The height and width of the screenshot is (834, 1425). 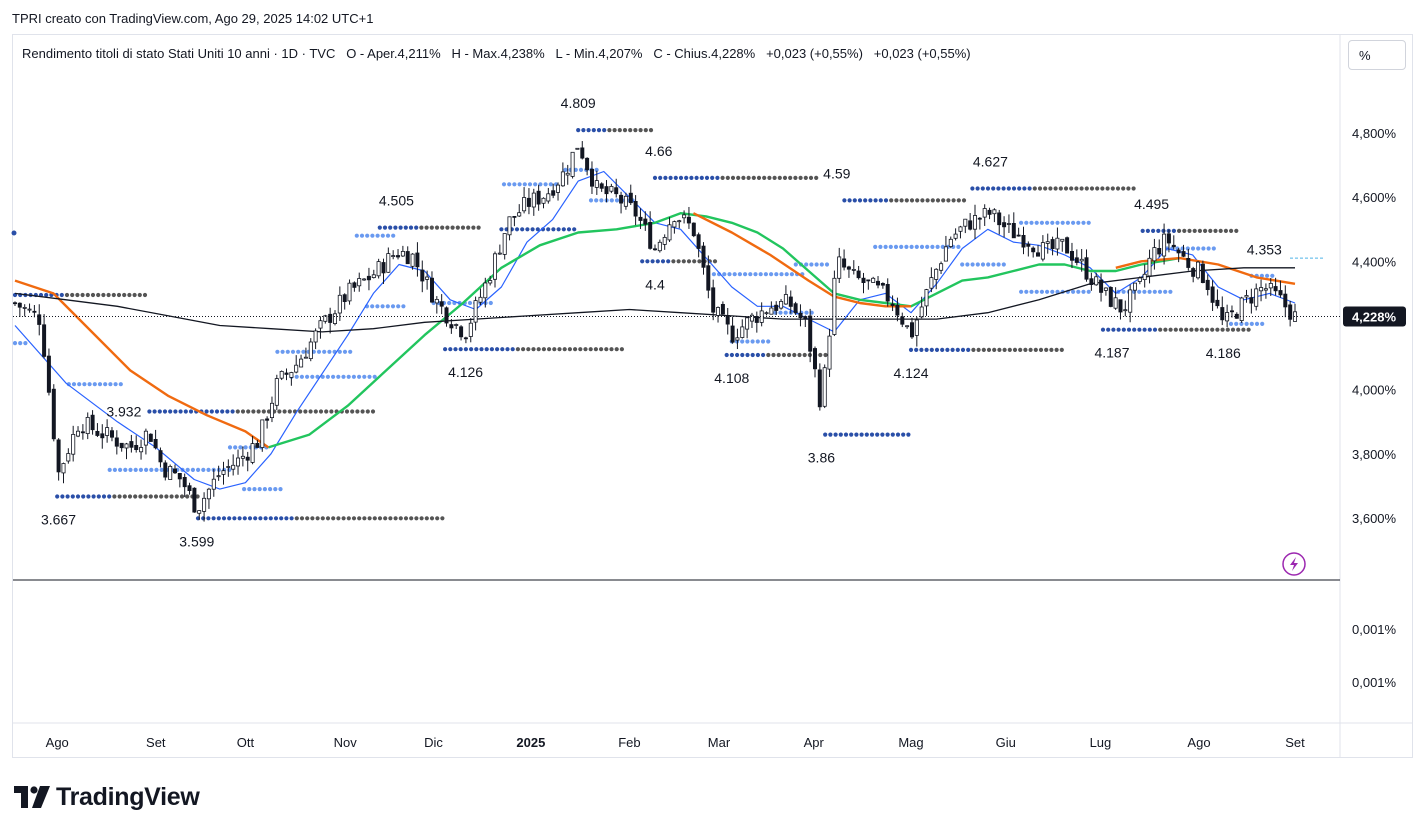 I want to click on tradingview-logo: TradingView, so click(x=107, y=797).